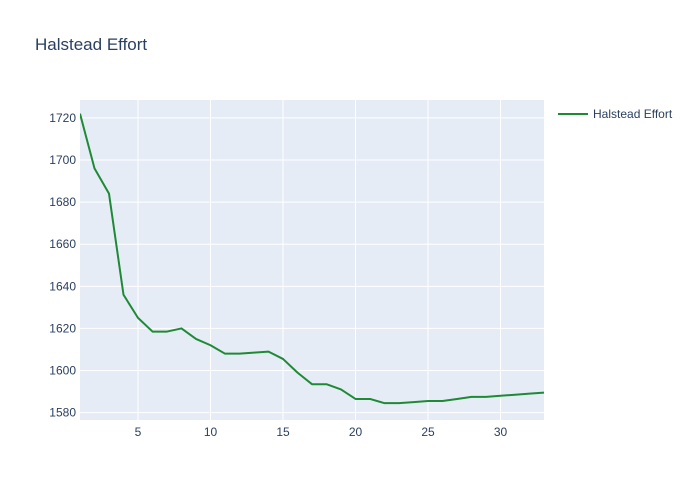 This screenshot has height=500, width=700. Describe the element at coordinates (62, 244) in the screenshot. I see `y-tick-label: 1660` at that location.